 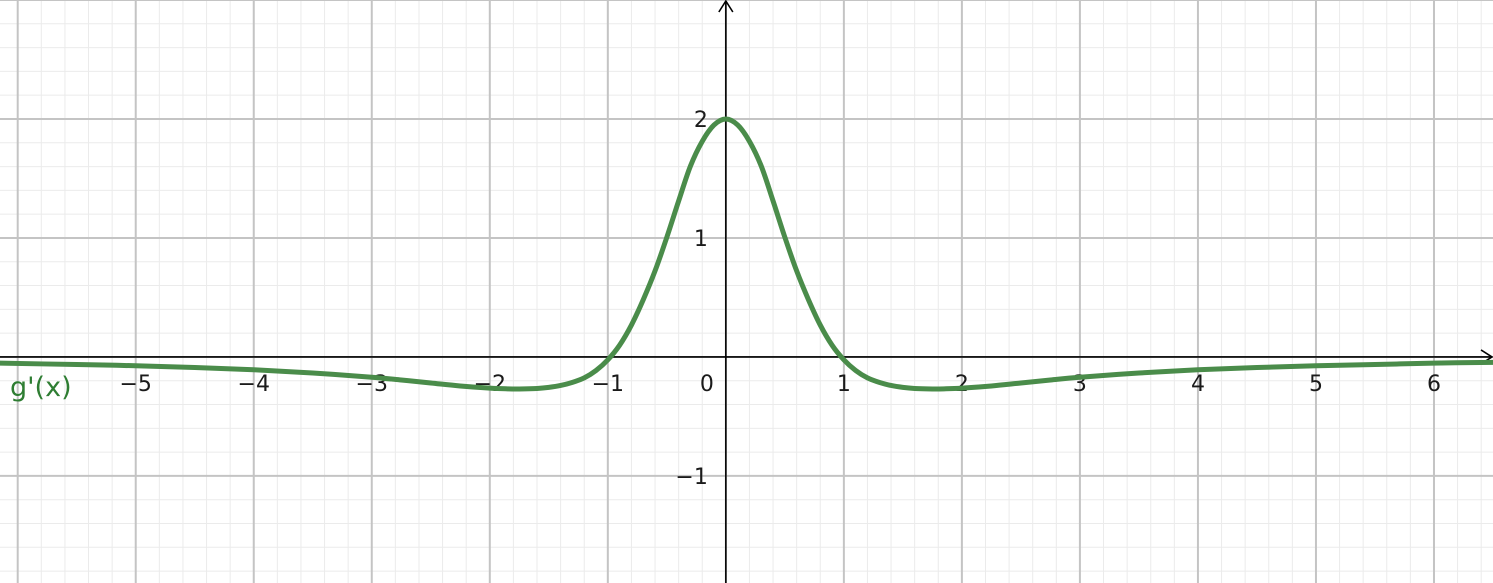 What do you see at coordinates (726, 6) in the screenshot?
I see `y-axis-arrow-icon` at bounding box center [726, 6].